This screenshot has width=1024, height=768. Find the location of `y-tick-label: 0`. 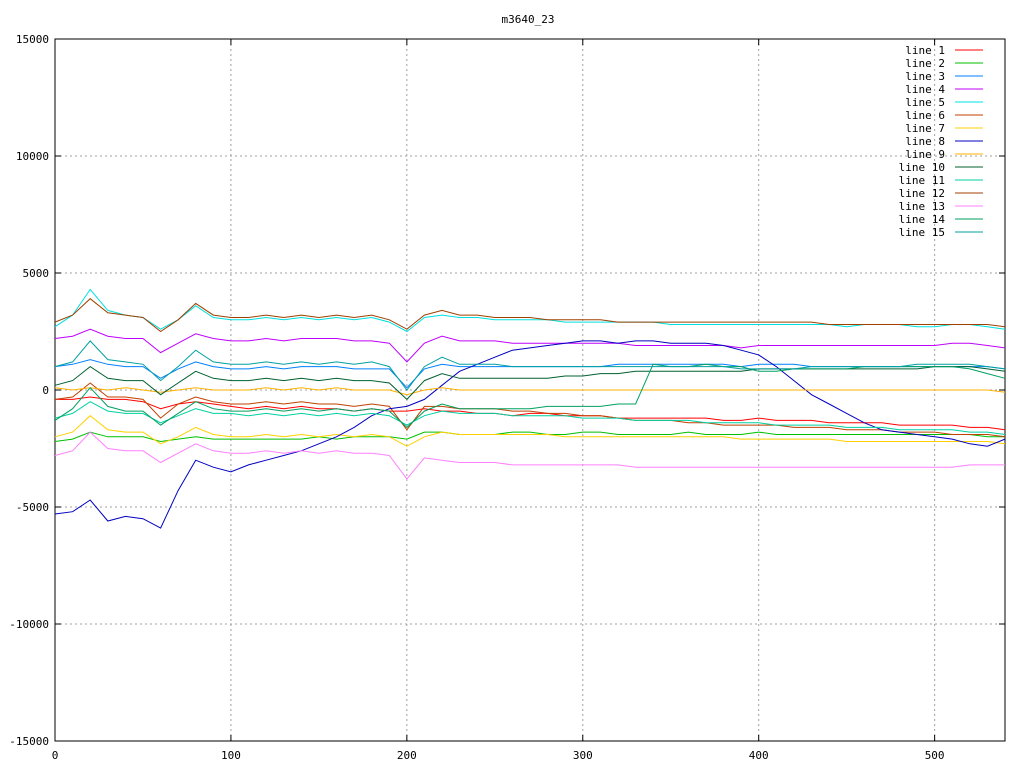

y-tick-label: 0 is located at coordinates (45, 390).